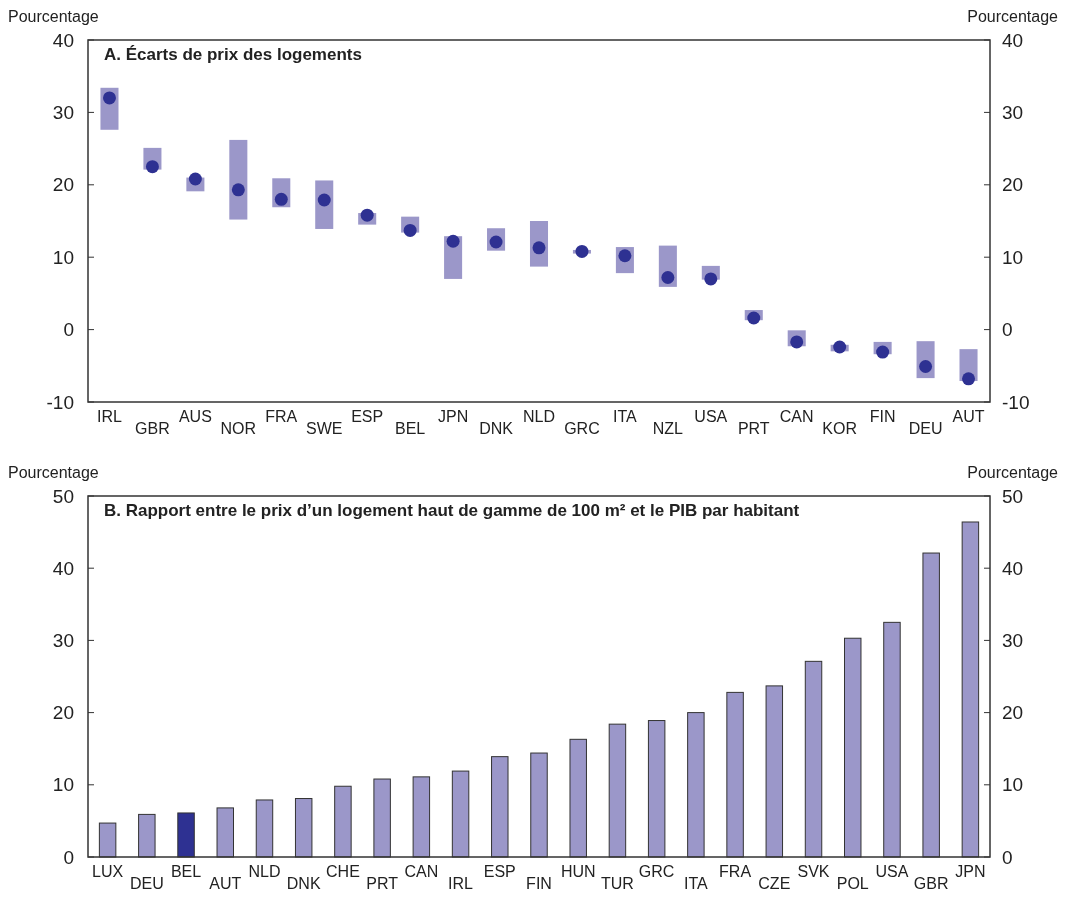 This screenshot has width=1066, height=899. I want to click on x-tick-label: TUR, so click(617, 883).